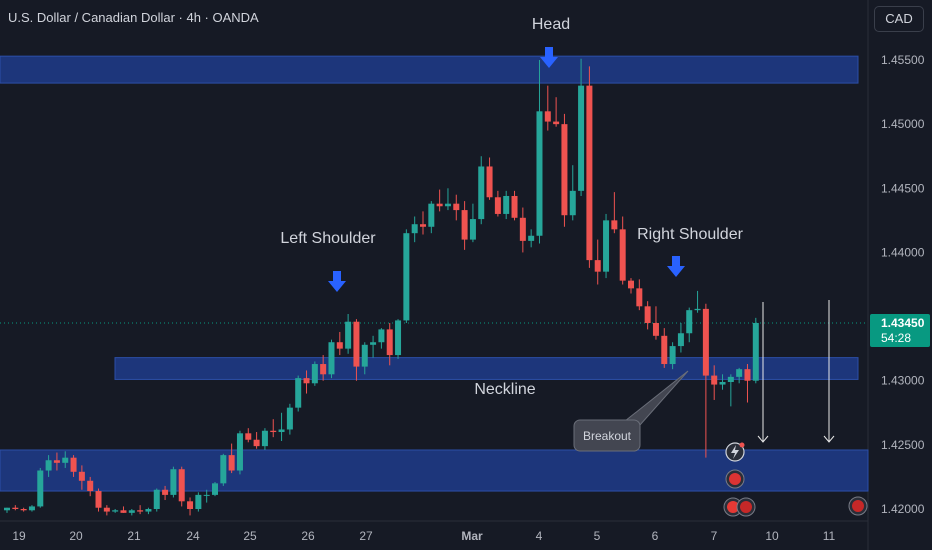  What do you see at coordinates (829, 536) in the screenshot?
I see `time-tick-label: 11` at bounding box center [829, 536].